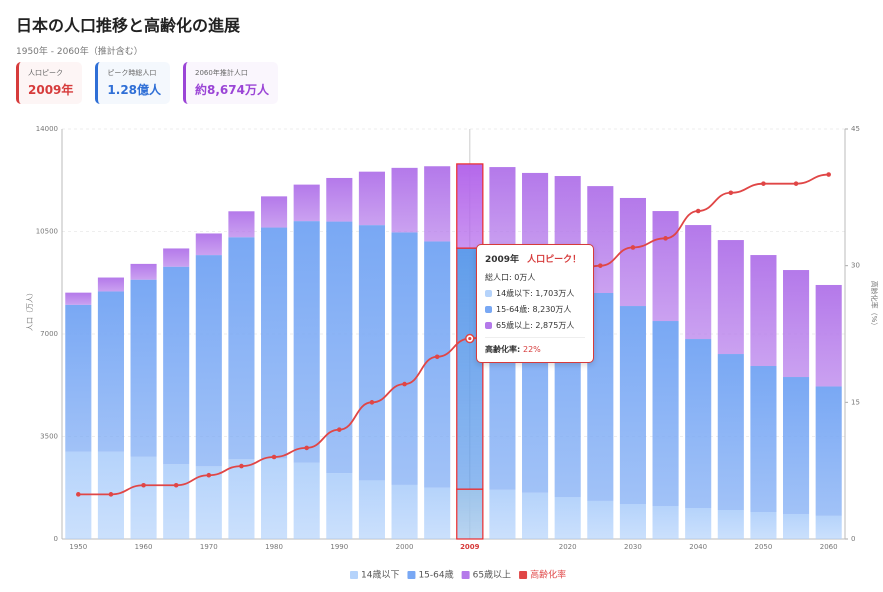 This screenshot has width=883, height=592. Describe the element at coordinates (535, 293) in the screenshot. I see `tooltip-text: 14歳以下: 1,703万人` at that location.